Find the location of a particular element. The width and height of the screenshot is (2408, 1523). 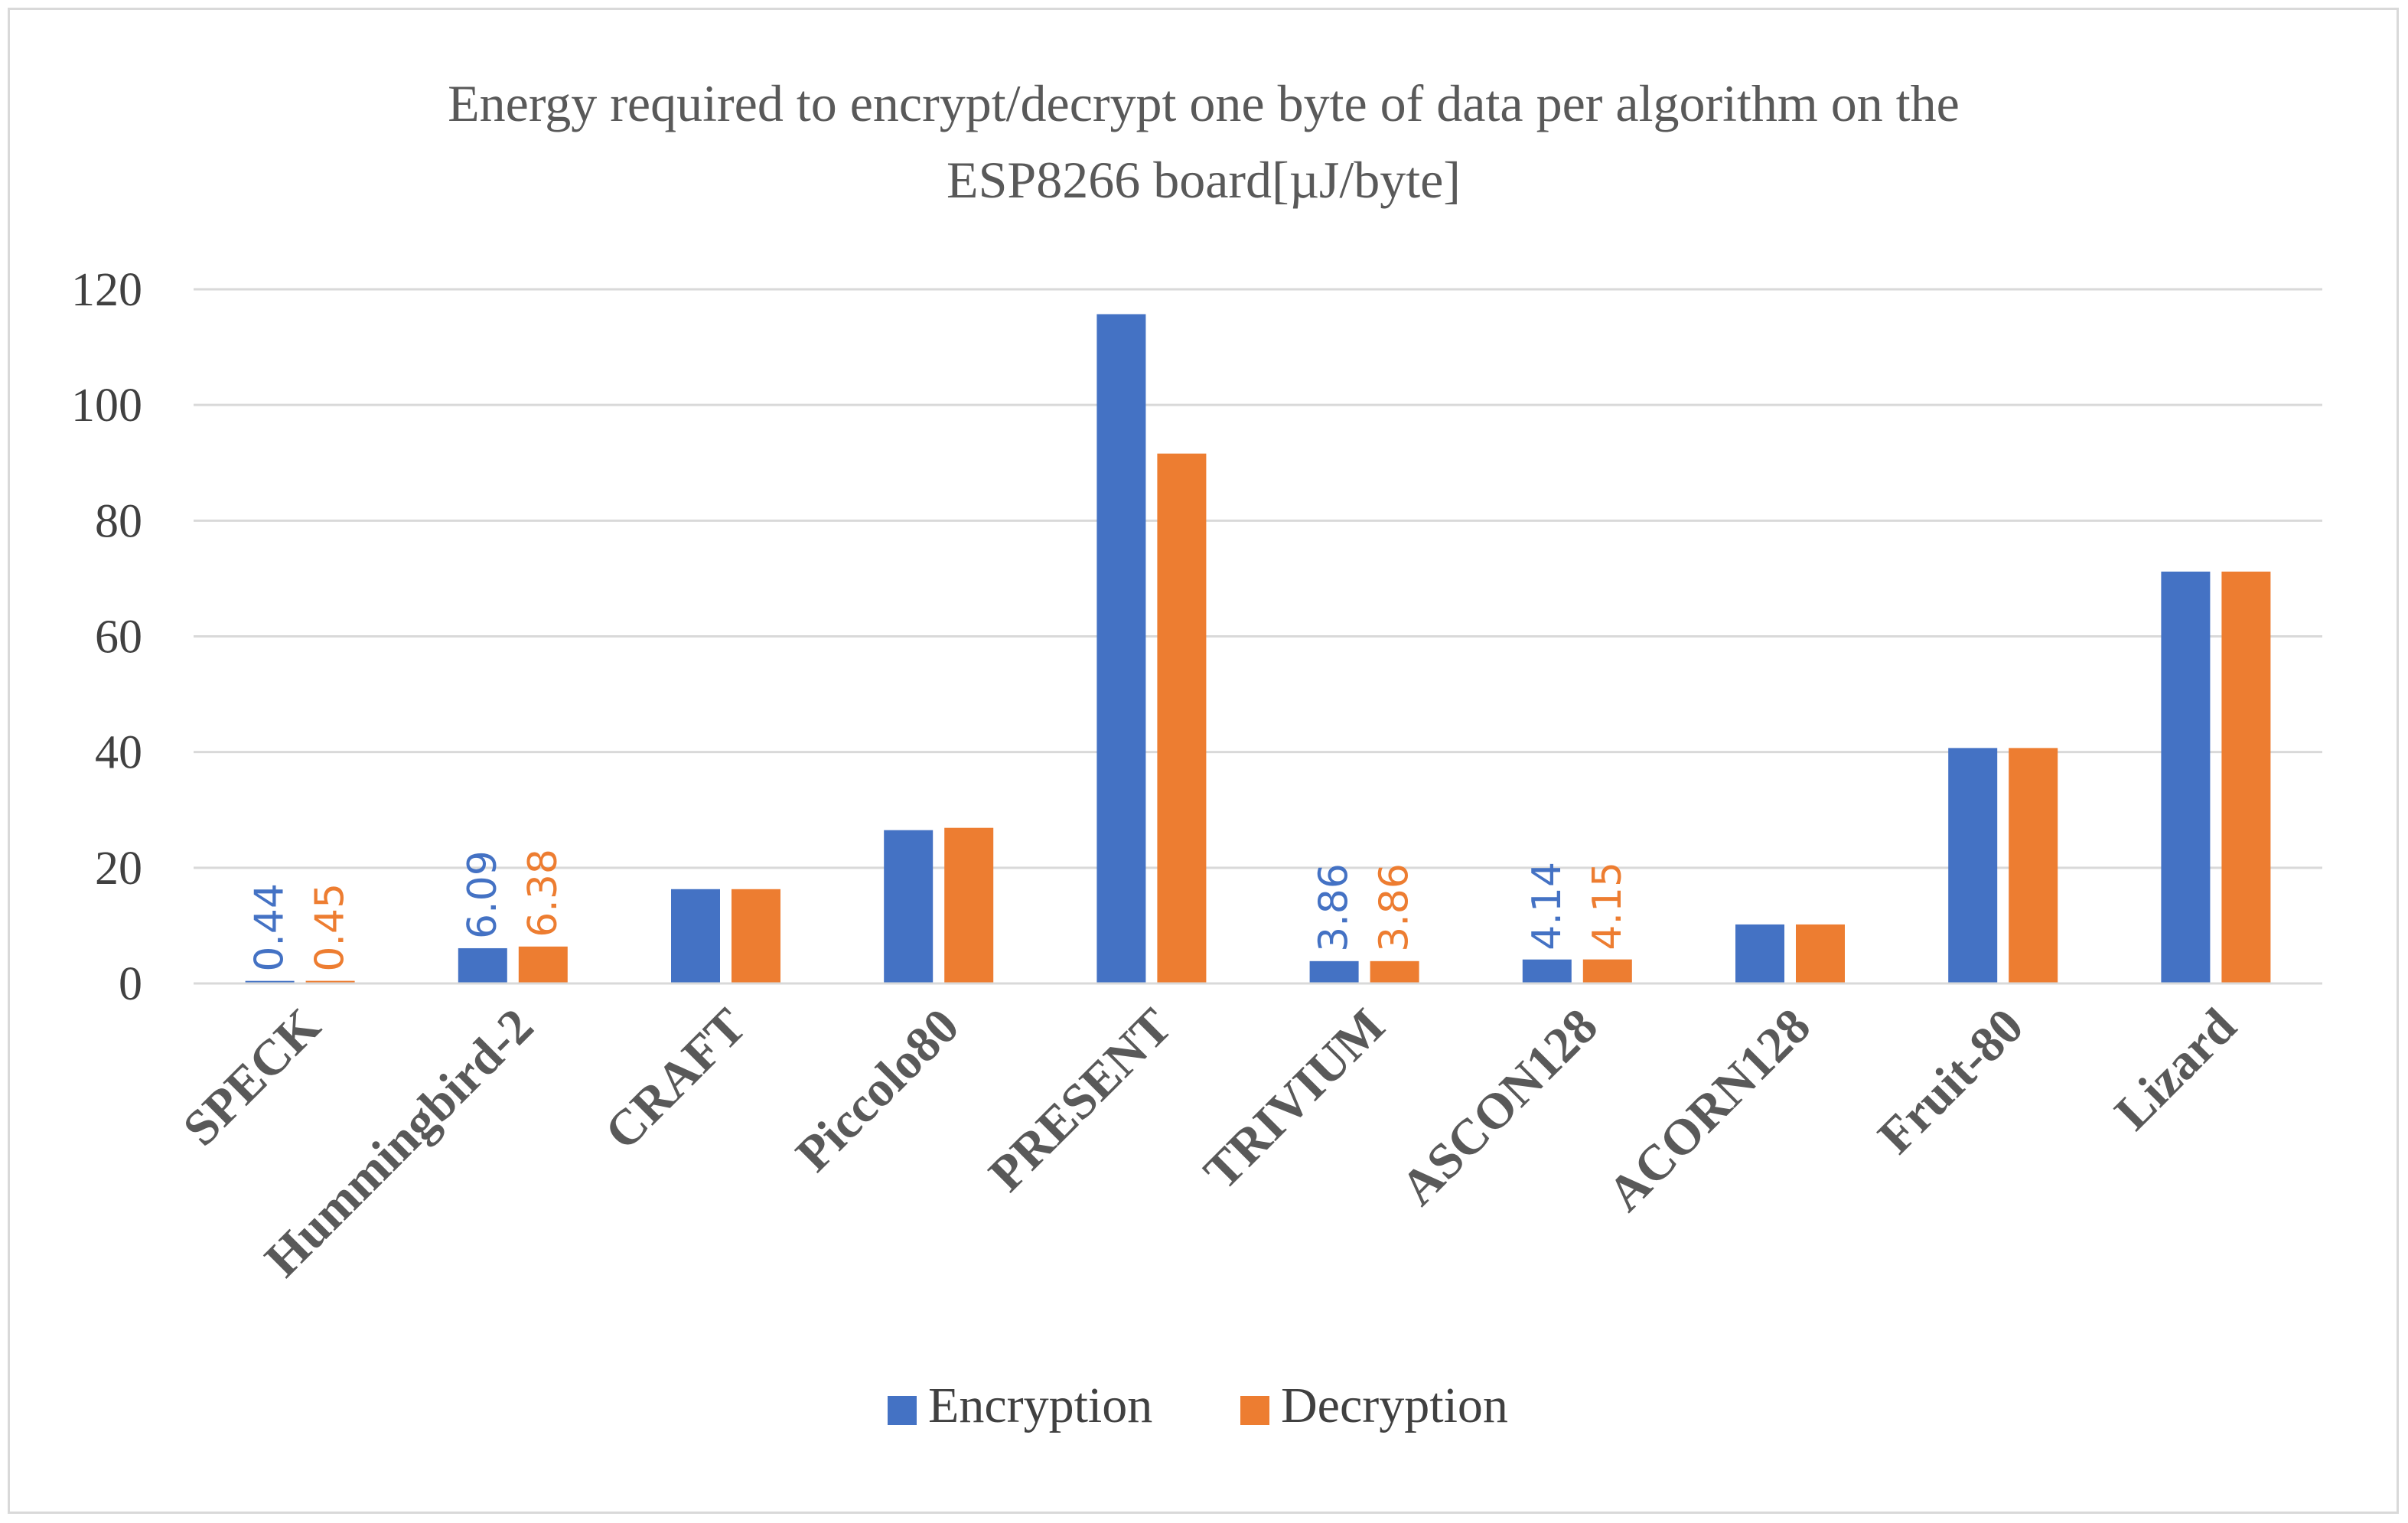

category-label: SPECK is located at coordinates (251, 1077).